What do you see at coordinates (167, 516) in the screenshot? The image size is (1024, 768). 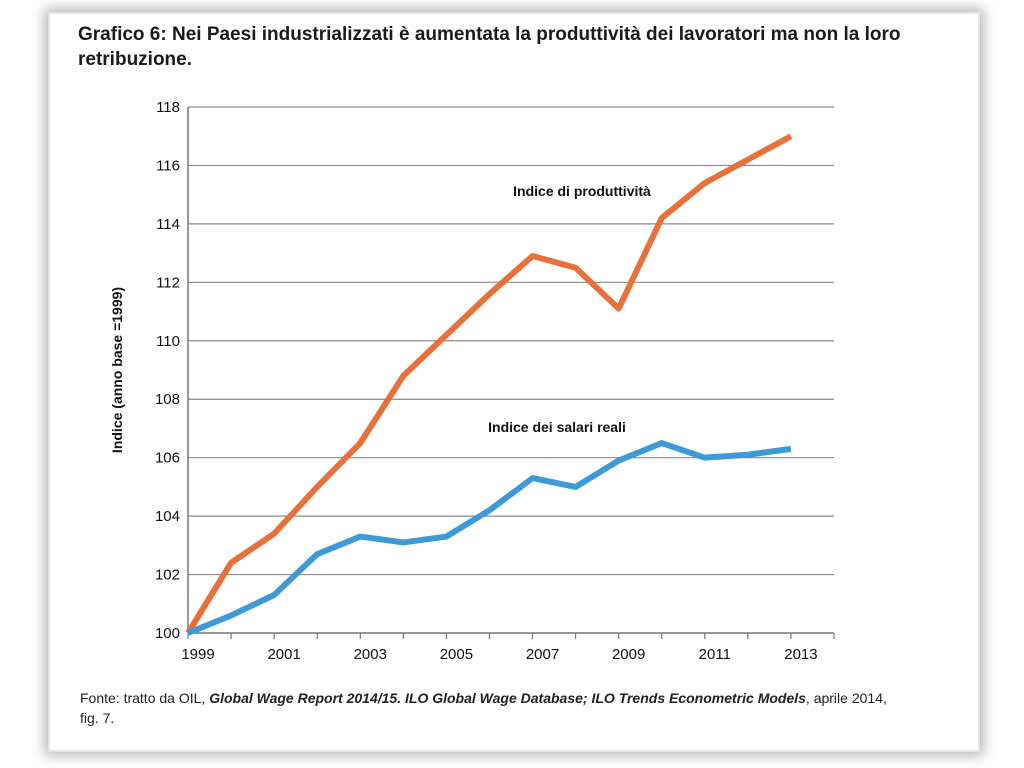 I see `y-tick-label-104: 104` at bounding box center [167, 516].